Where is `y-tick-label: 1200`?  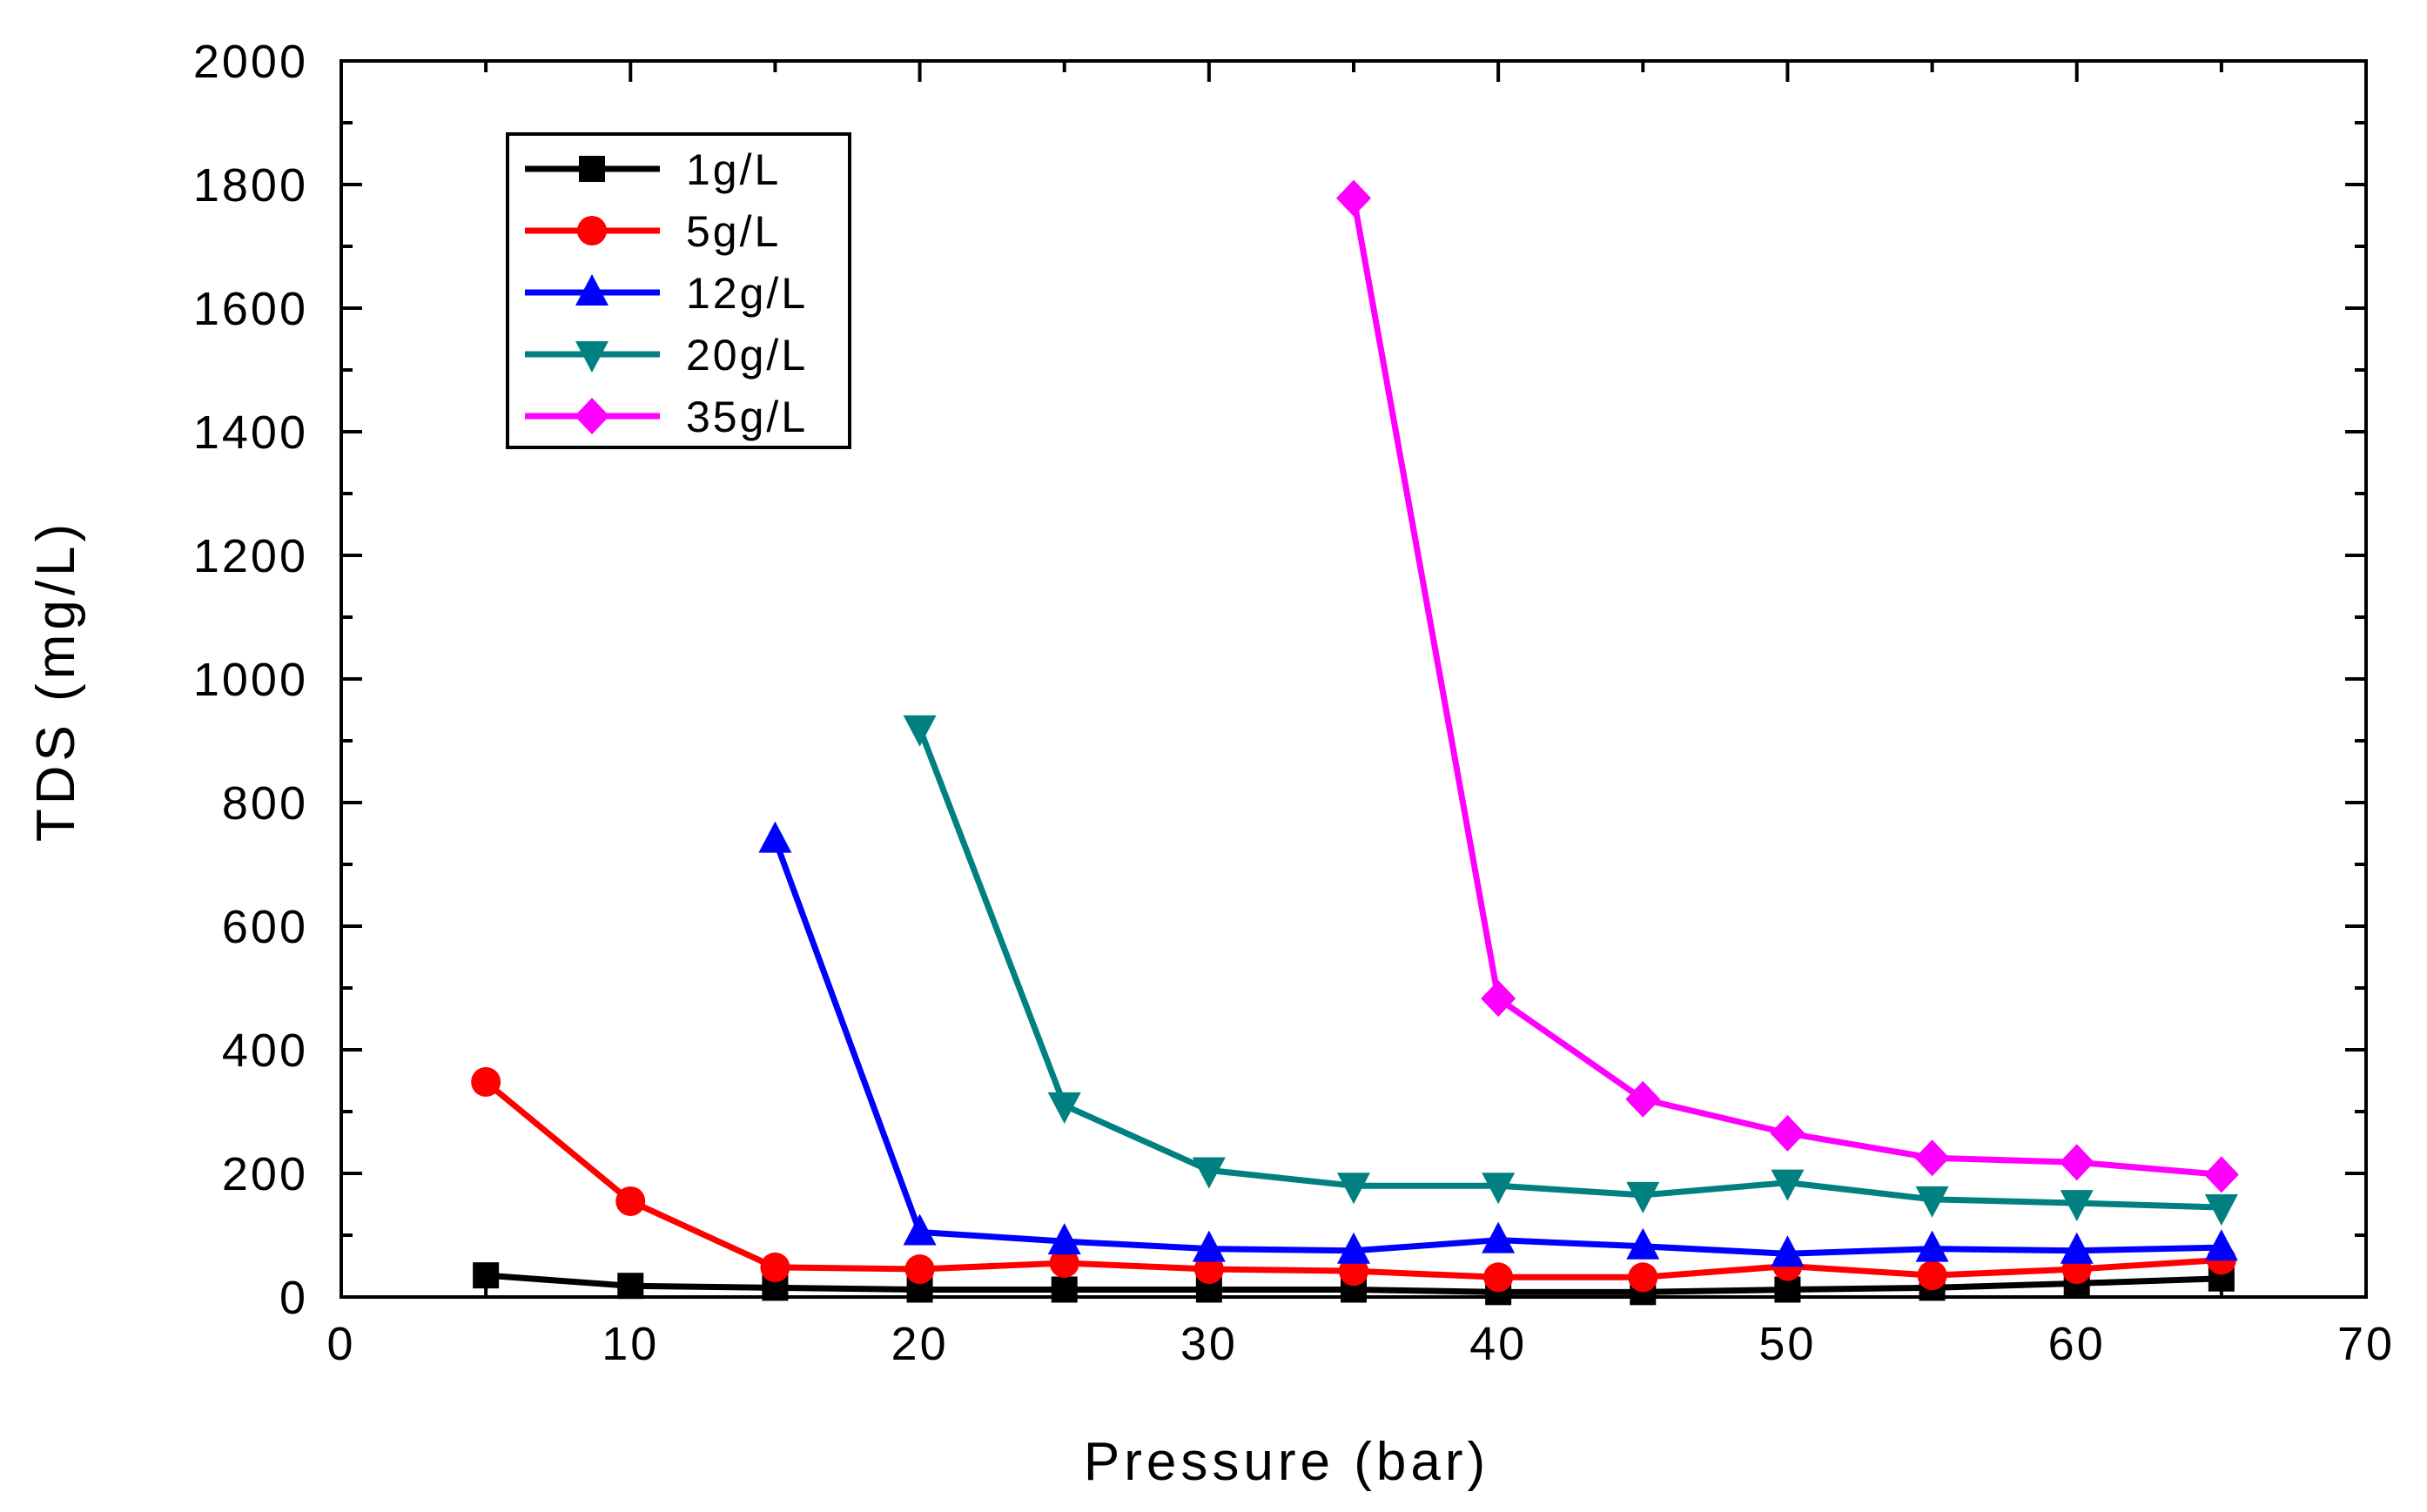 y-tick-label: 1200 is located at coordinates (250, 556).